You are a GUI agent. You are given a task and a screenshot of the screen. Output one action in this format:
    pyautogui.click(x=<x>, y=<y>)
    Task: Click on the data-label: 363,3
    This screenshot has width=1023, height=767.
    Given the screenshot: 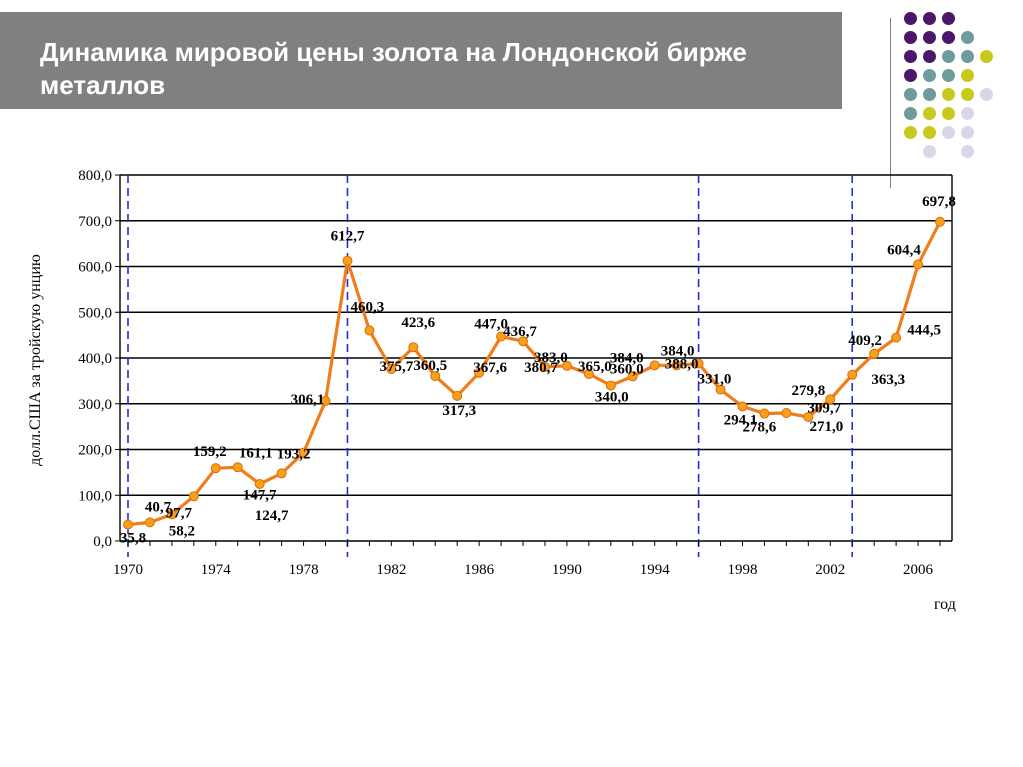 What is the action you would take?
    pyautogui.click(x=888, y=380)
    